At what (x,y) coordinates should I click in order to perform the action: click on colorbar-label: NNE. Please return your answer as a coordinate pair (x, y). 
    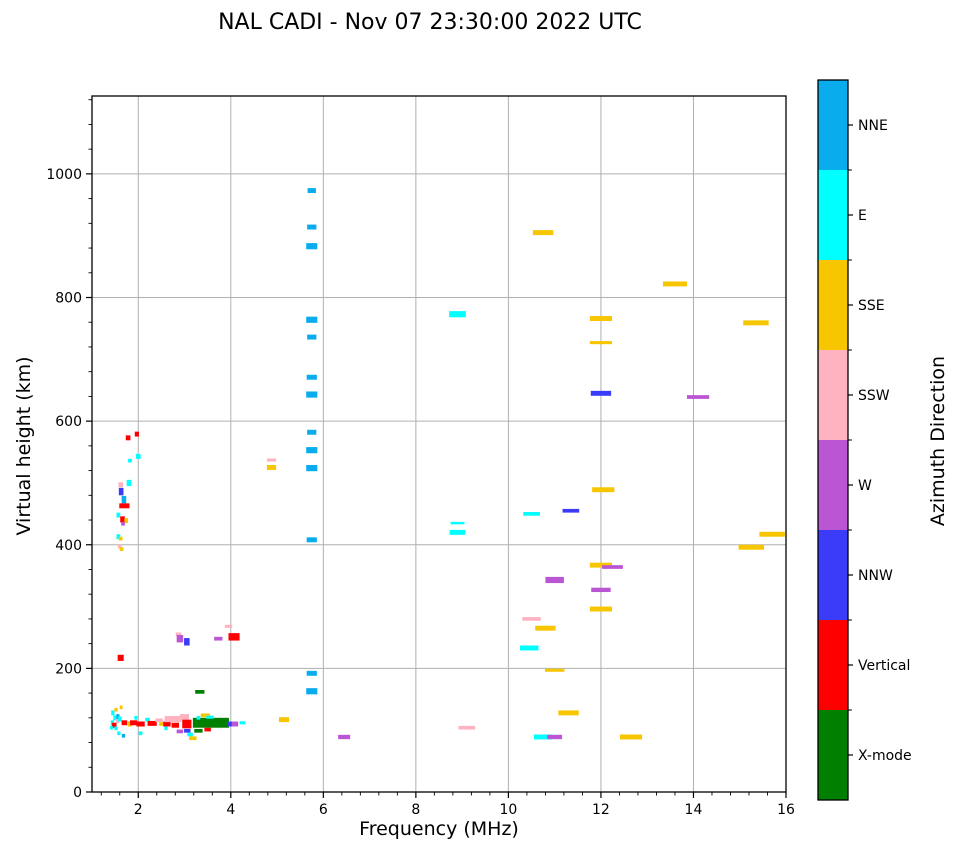
    Looking at the image, I should click on (873, 126).